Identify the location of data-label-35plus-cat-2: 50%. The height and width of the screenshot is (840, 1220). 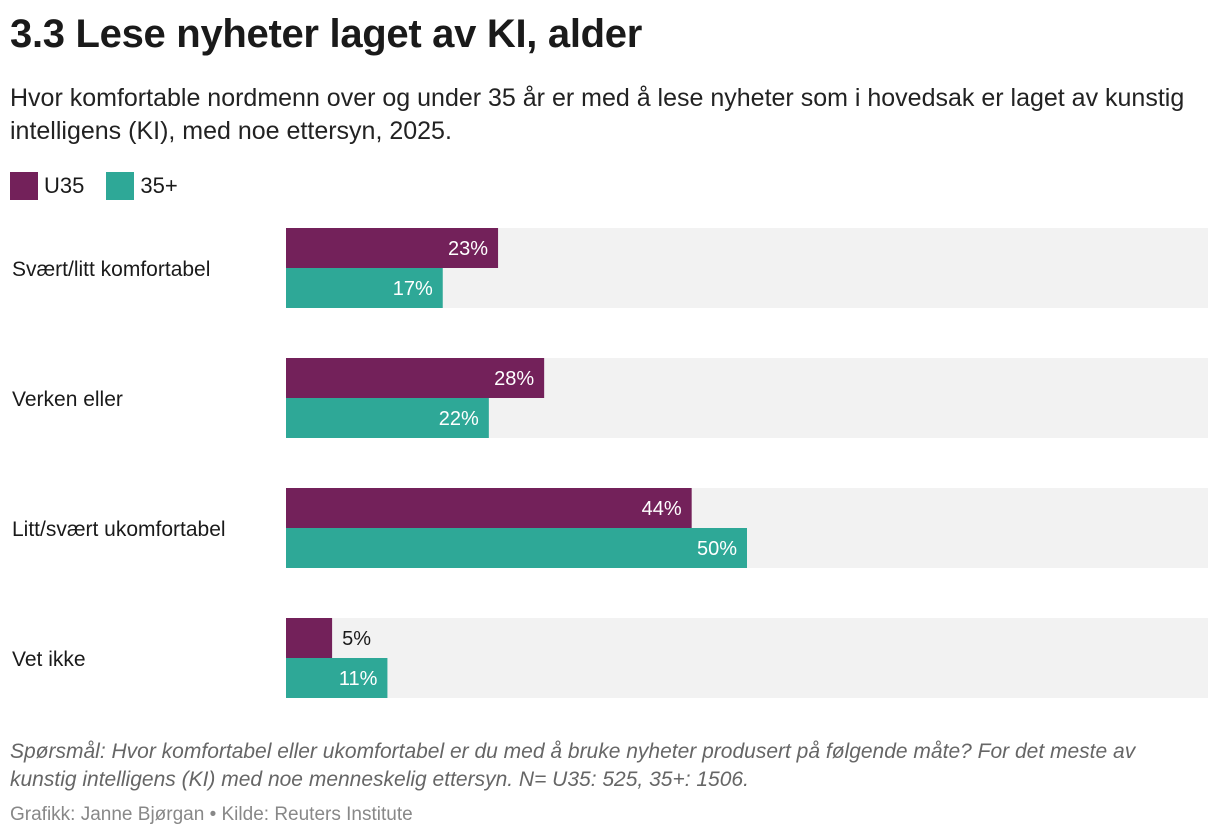
(717, 549).